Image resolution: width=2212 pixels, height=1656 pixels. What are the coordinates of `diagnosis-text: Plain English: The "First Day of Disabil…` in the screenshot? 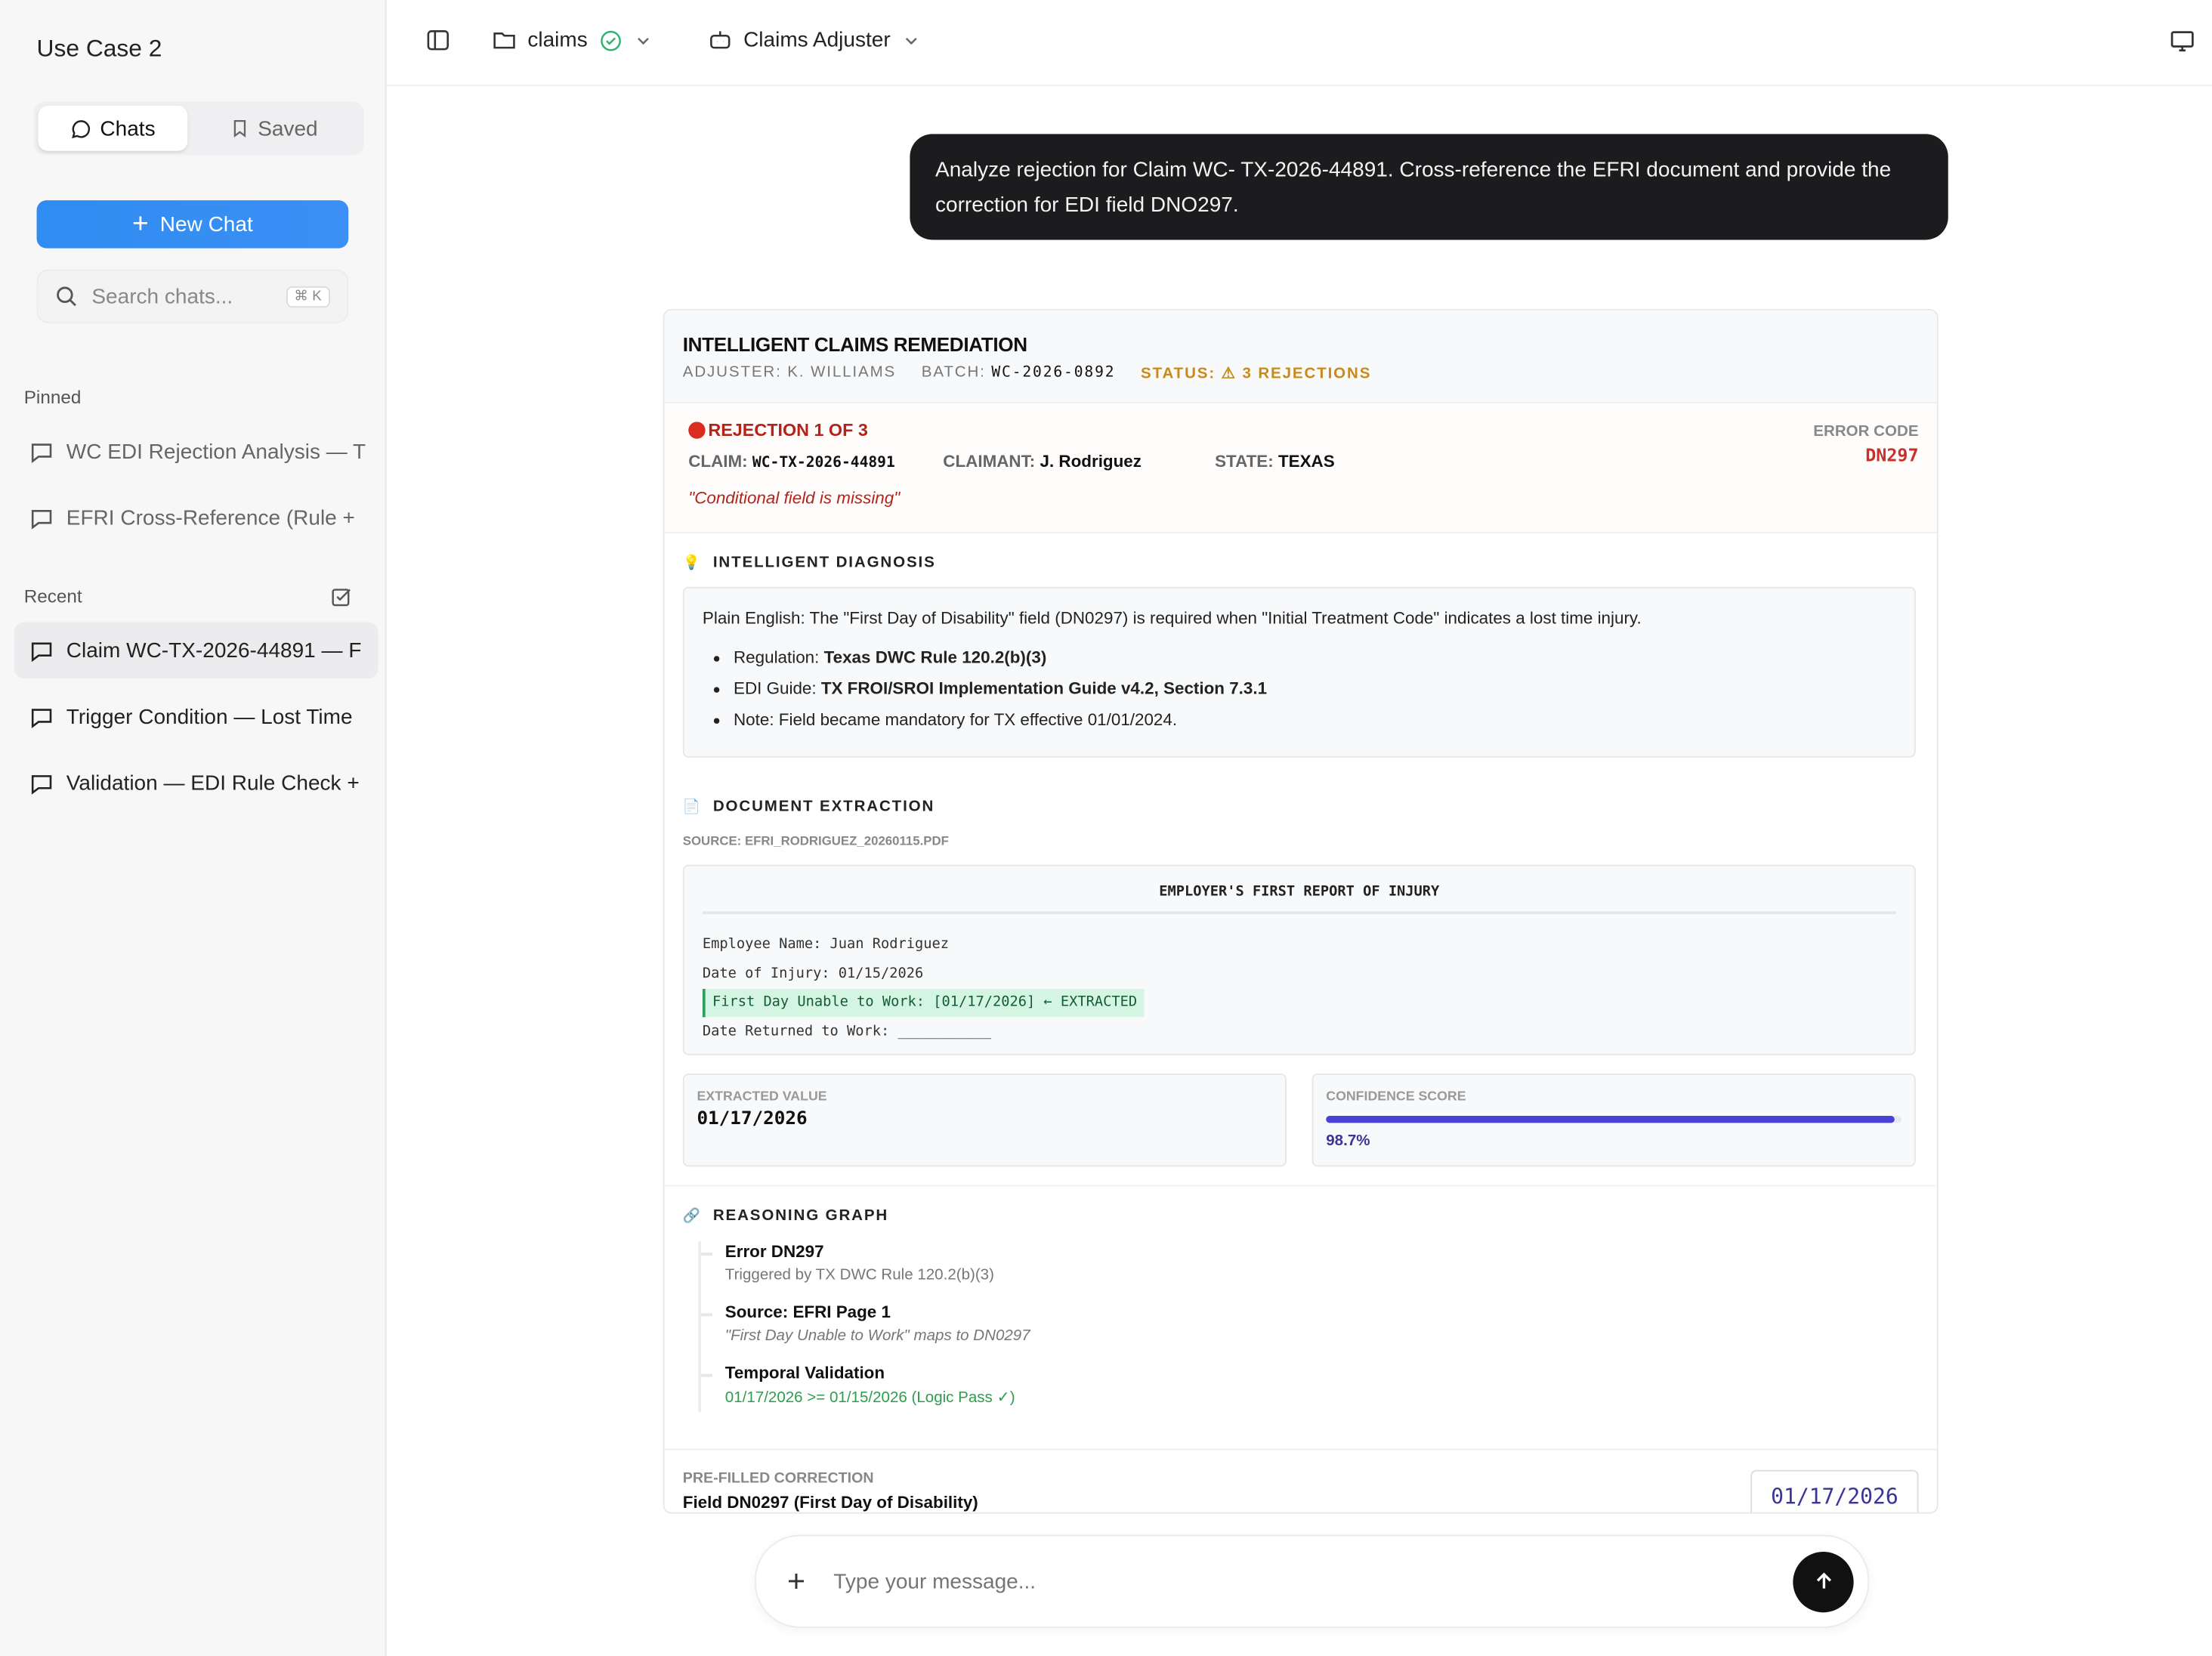 It's located at (1172, 618).